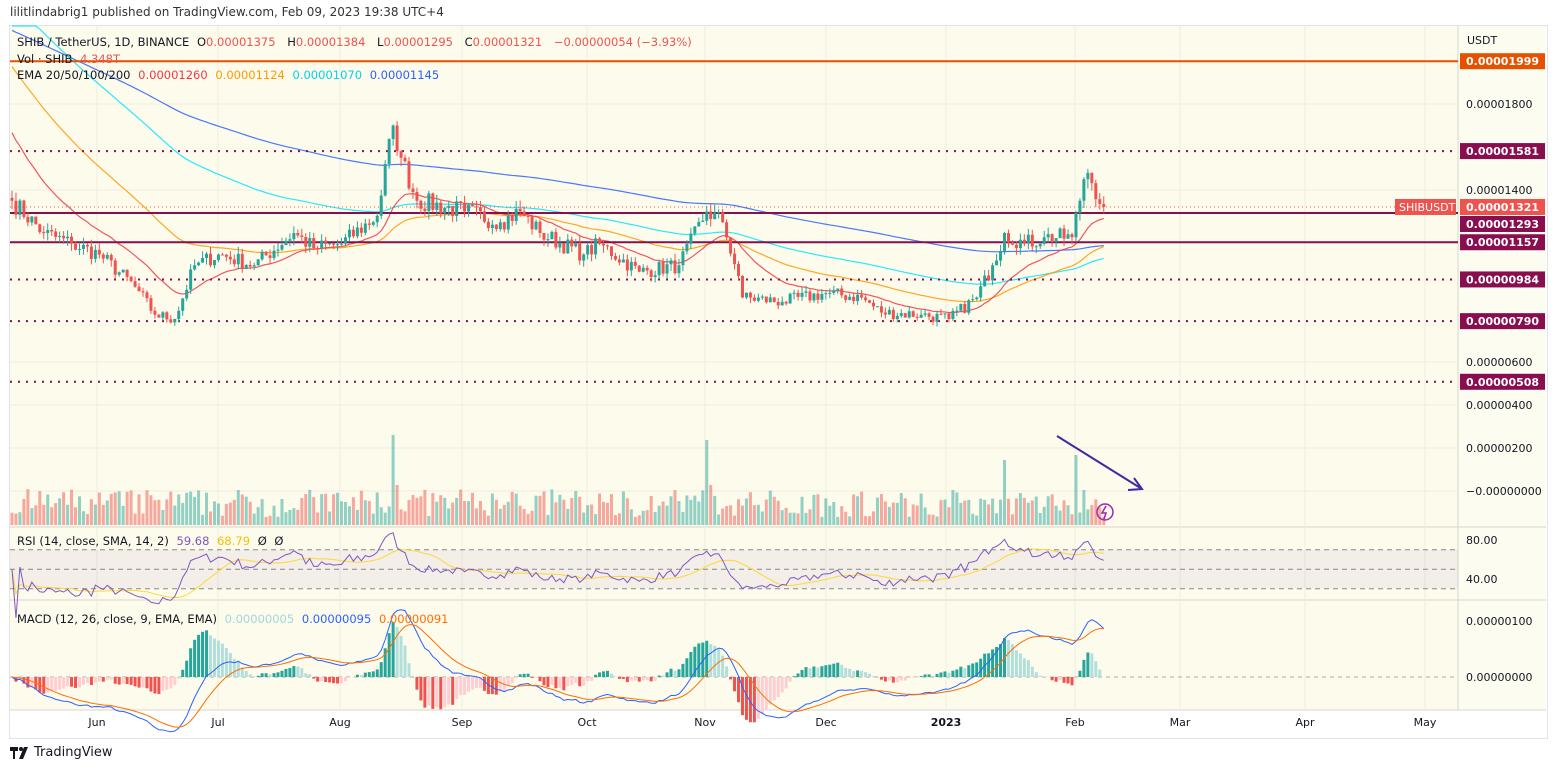 The width and height of the screenshot is (1556, 772). Describe the element at coordinates (1425, 206) in the screenshot. I see `symbol-tag` at that location.